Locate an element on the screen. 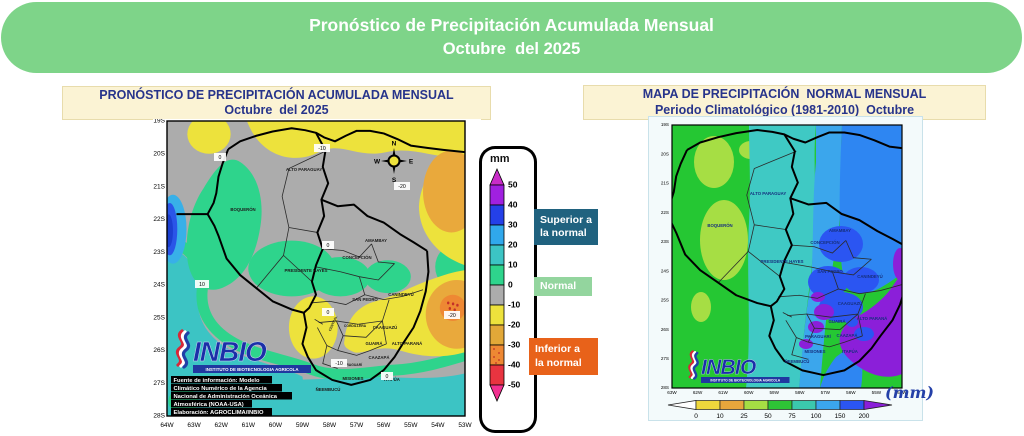  inbio-ribbon-icon is located at coordinates (693, 365).